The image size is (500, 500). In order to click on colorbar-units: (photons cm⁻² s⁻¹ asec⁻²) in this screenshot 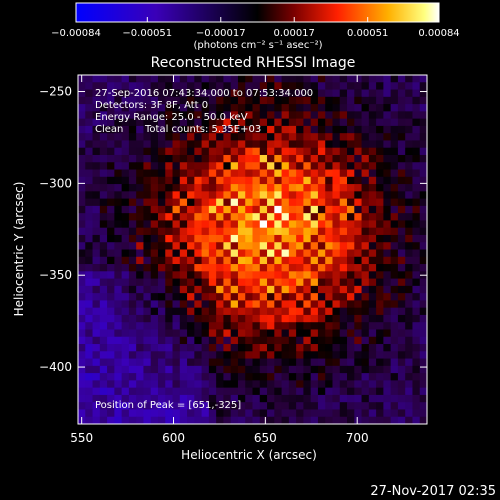, I will do `click(257, 45)`.